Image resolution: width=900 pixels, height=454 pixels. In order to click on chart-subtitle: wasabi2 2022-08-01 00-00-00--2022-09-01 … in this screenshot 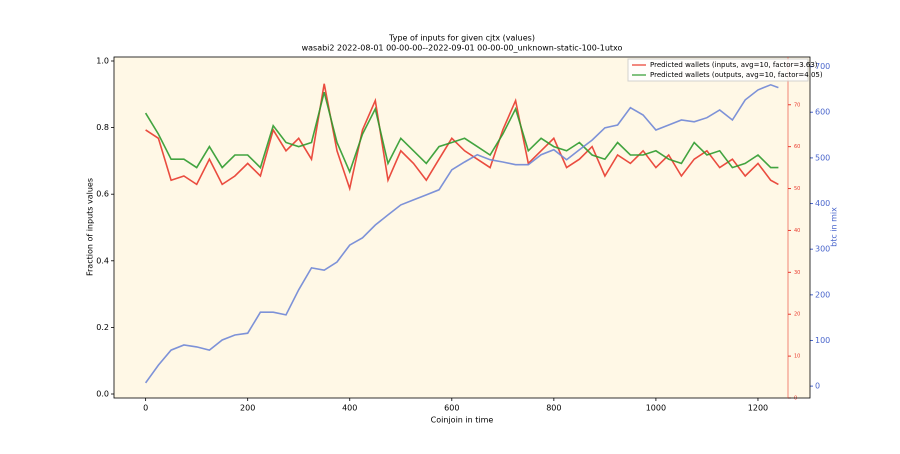, I will do `click(462, 48)`.